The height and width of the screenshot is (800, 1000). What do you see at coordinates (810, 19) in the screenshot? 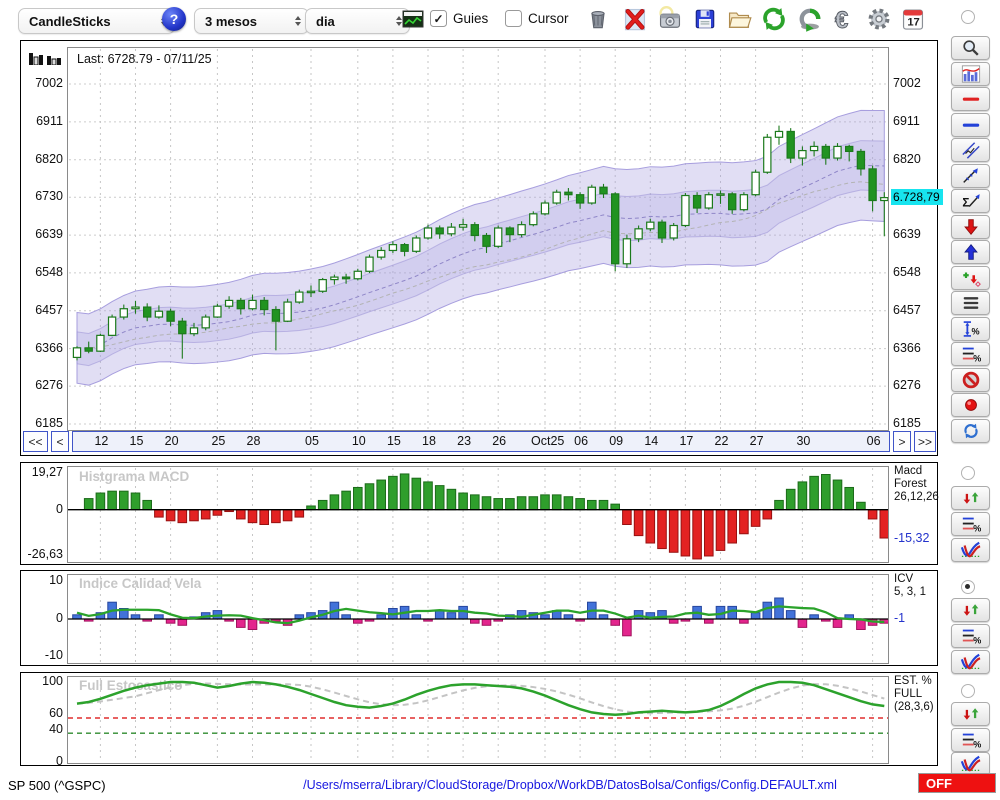
I see `reload-data-button` at bounding box center [810, 19].